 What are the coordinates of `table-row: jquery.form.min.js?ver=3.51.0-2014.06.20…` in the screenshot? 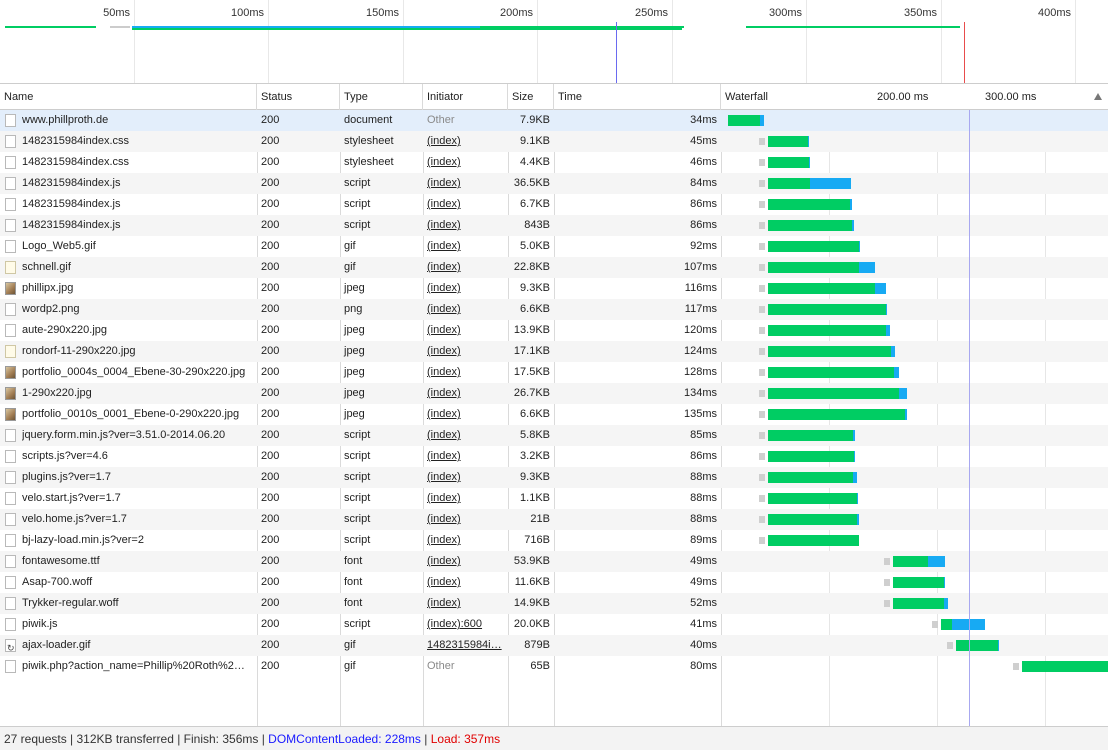 It's located at (554, 435).